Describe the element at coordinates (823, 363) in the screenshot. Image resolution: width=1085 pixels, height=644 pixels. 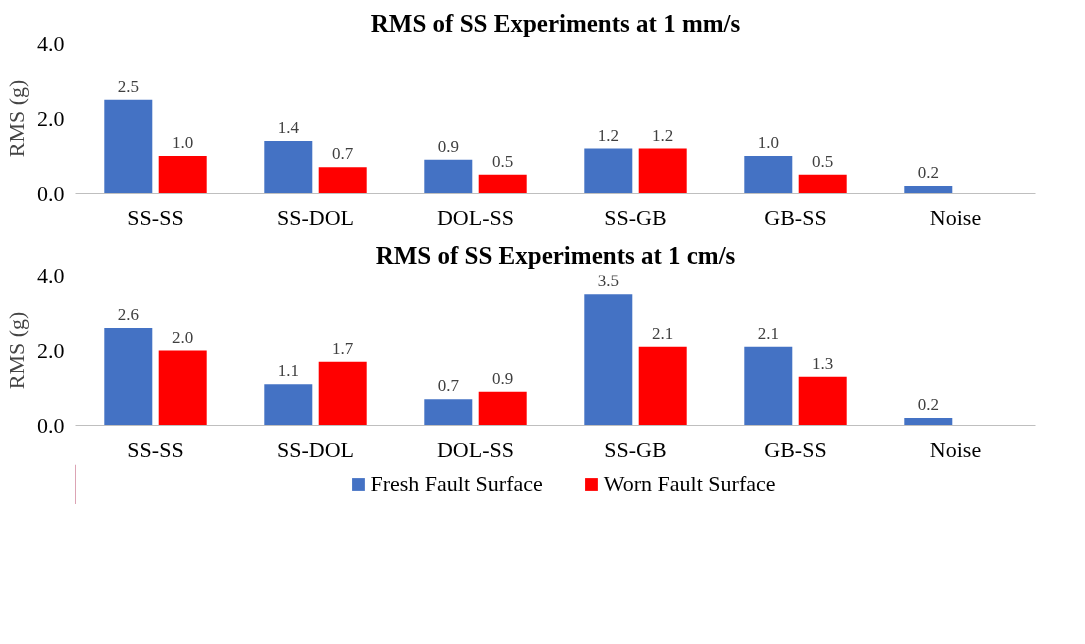
I see `data-label: 1.3` at that location.